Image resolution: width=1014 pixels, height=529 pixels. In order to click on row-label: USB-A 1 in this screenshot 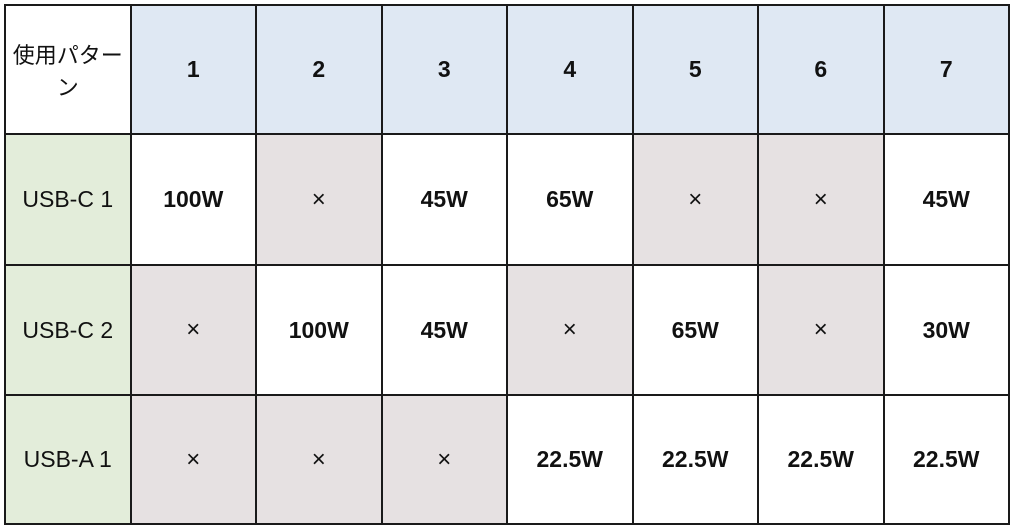, I will do `click(68, 459)`.